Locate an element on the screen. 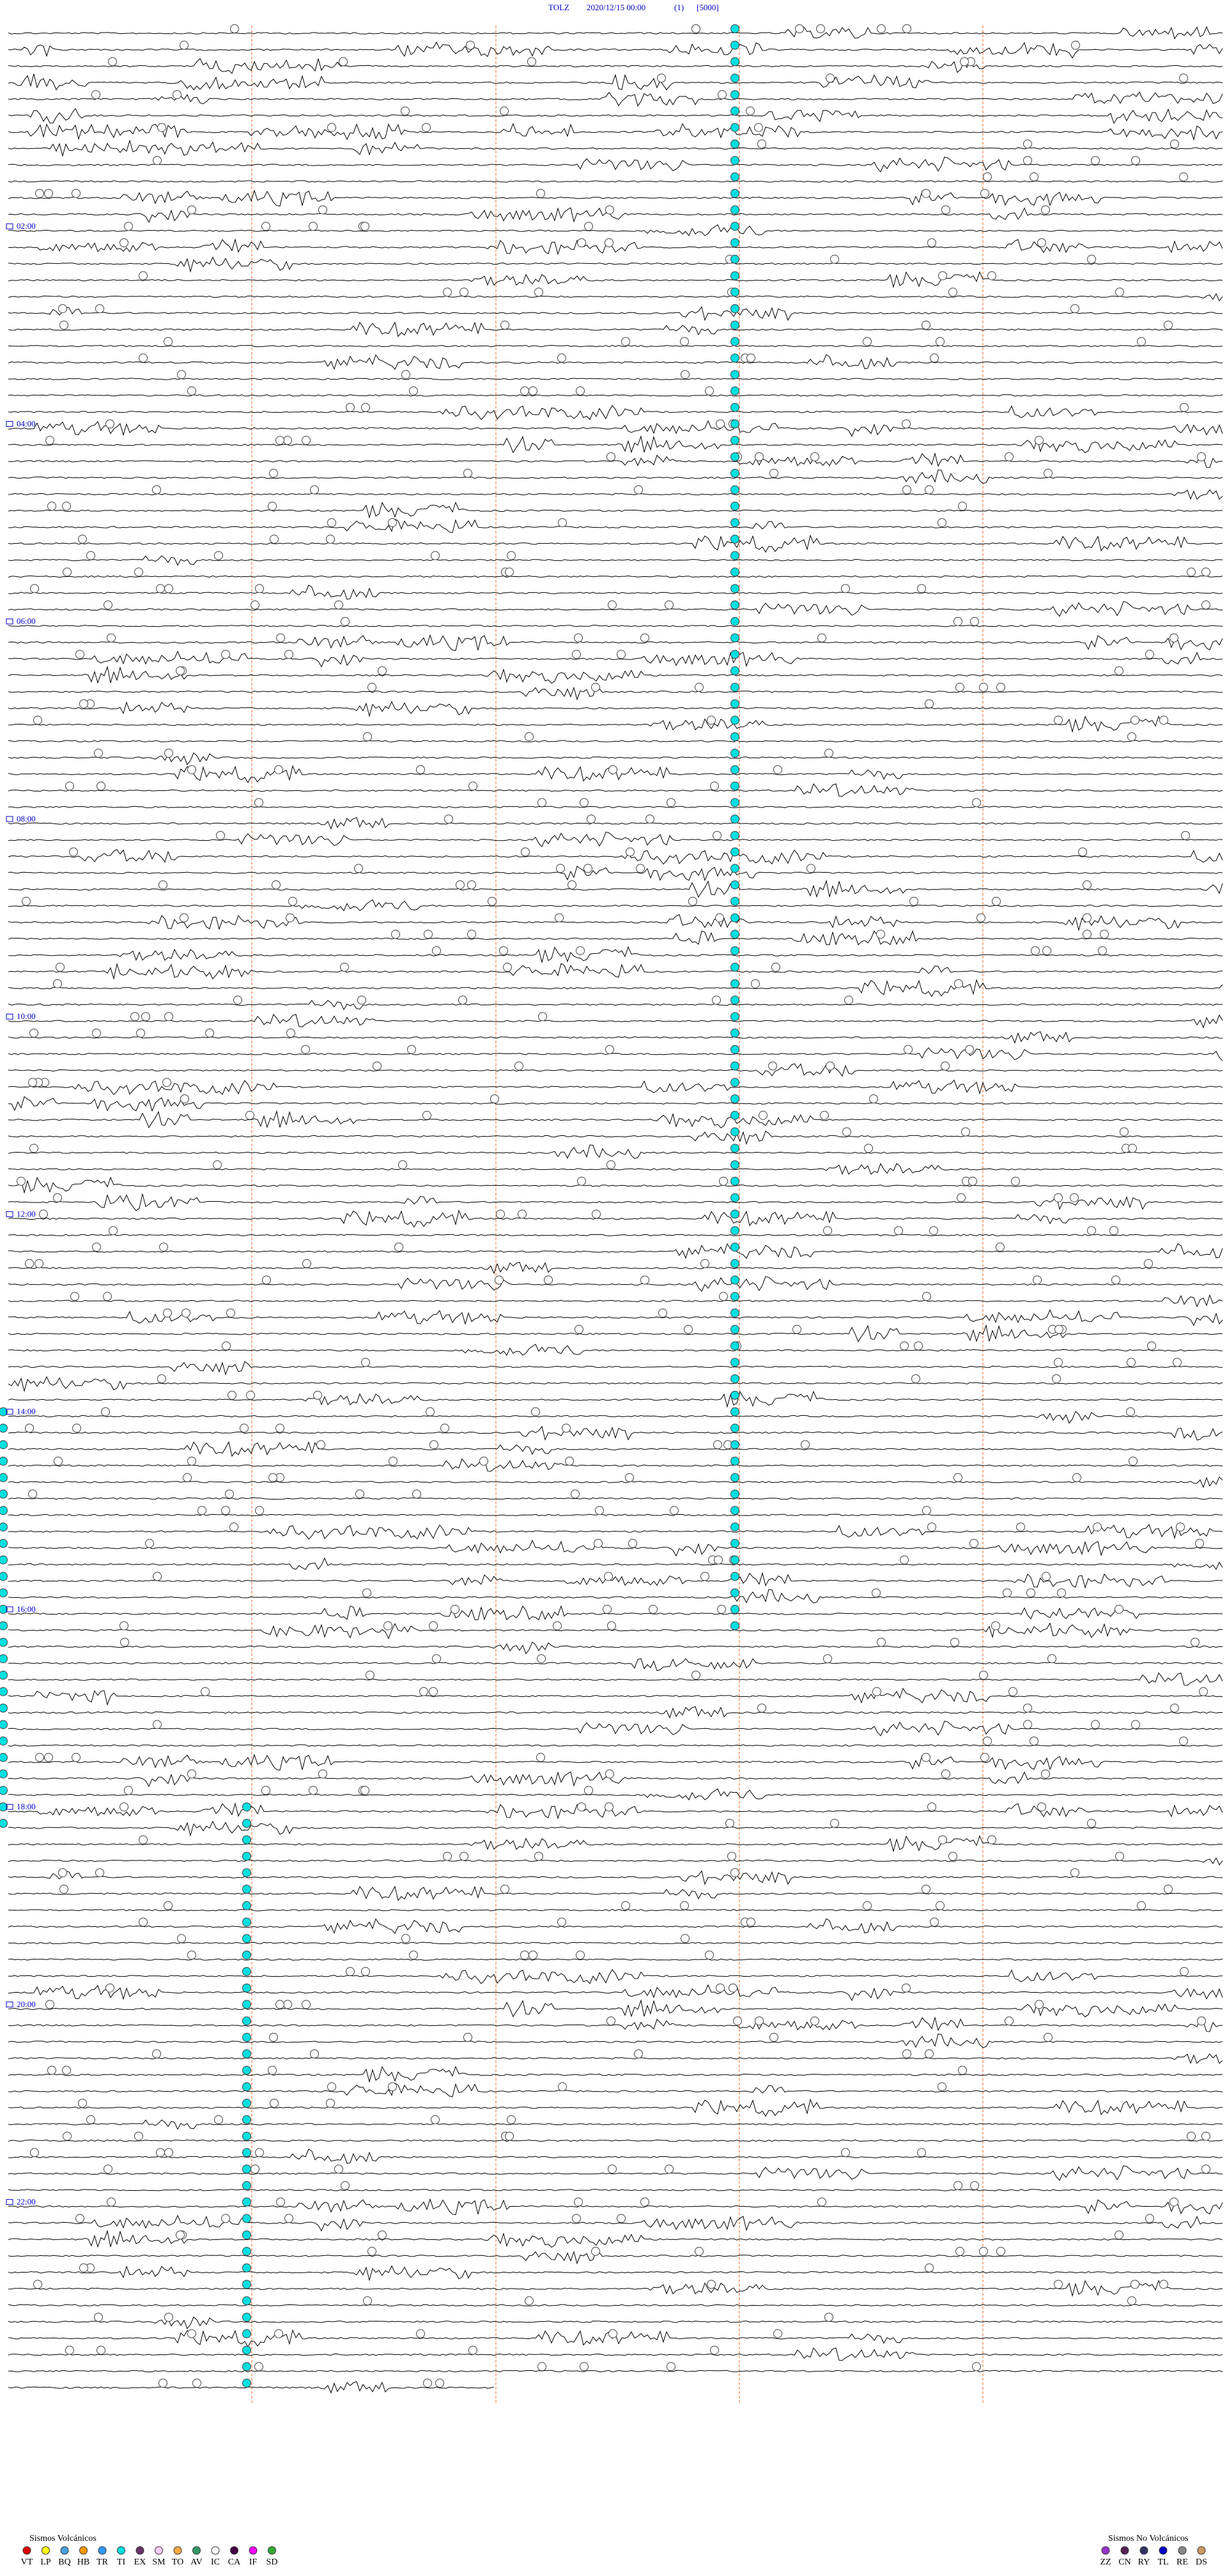 This screenshot has width=1227, height=2576. time-label: 10:00 is located at coordinates (26, 1016).